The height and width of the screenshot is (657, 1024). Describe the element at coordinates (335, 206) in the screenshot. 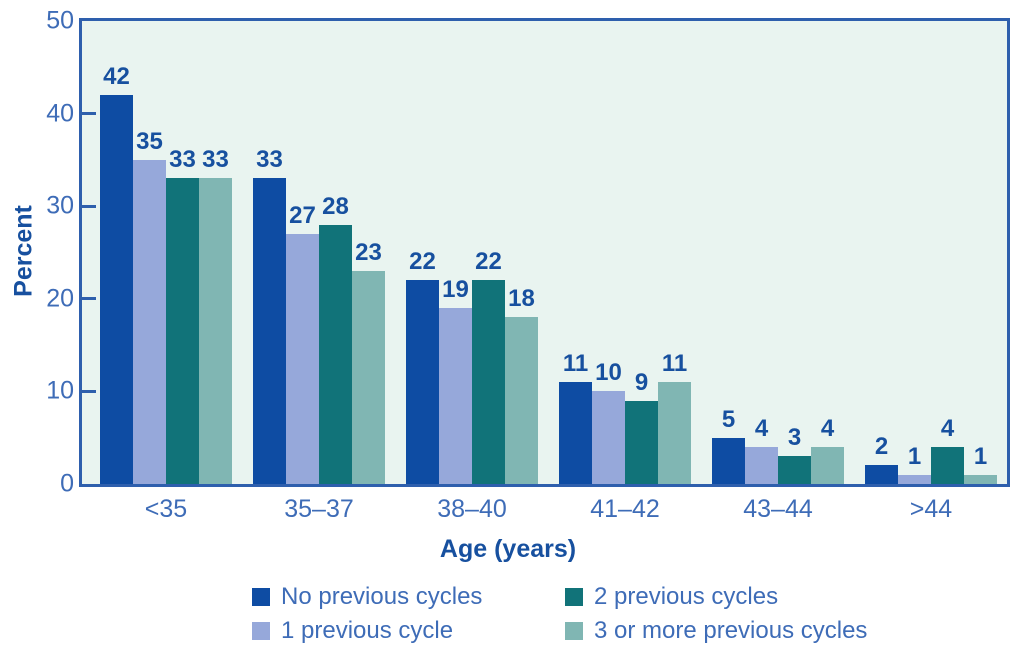

I see `bar-value-label: 28` at that location.